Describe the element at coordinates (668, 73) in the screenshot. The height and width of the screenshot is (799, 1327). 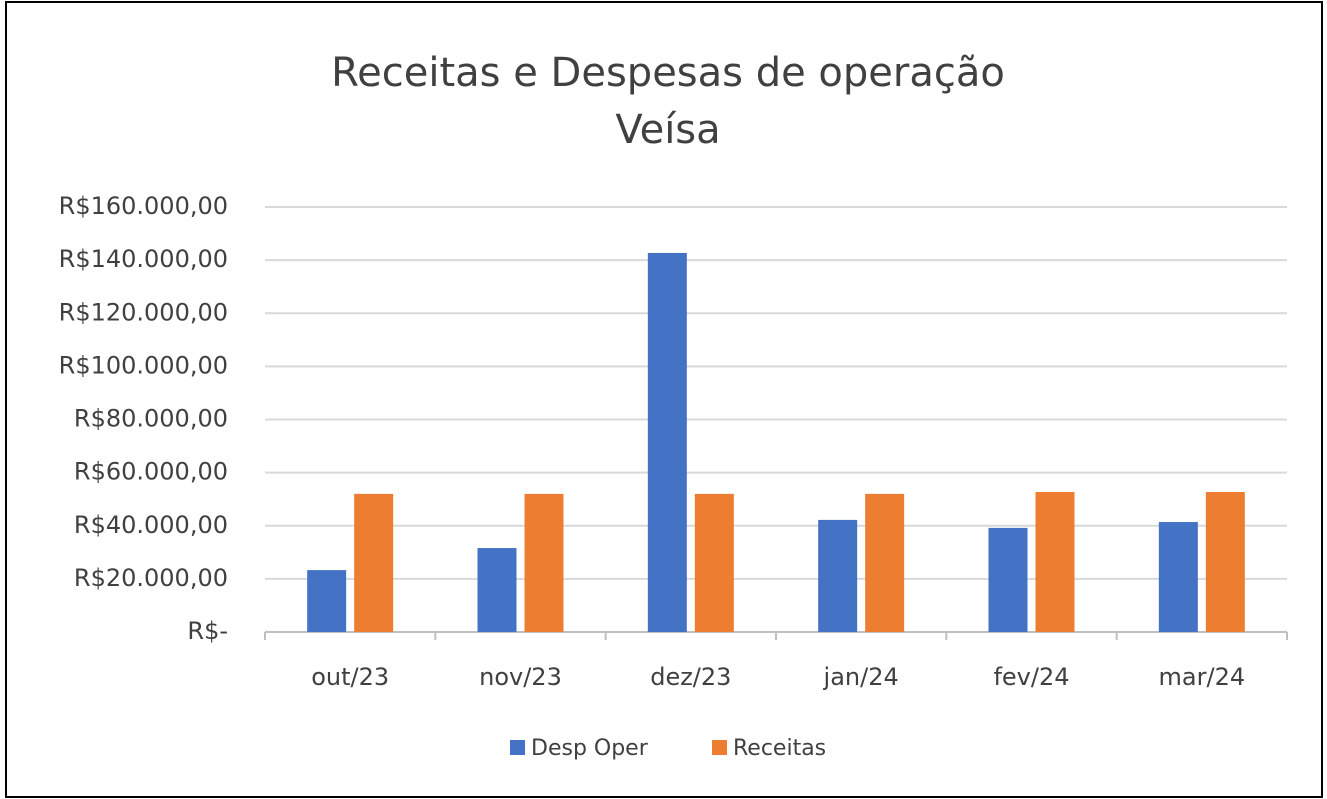
I see `chart-title: Receitas e Despesas de operação` at that location.